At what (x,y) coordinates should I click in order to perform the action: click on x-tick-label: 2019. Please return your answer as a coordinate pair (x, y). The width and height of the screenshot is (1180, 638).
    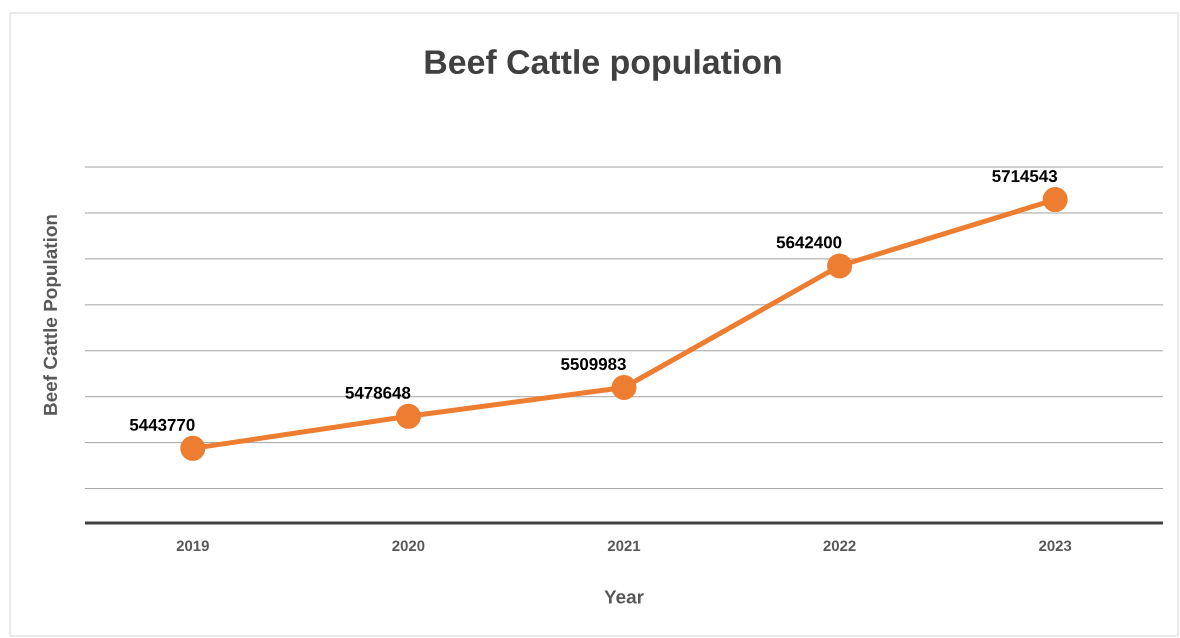
    Looking at the image, I should click on (192, 546).